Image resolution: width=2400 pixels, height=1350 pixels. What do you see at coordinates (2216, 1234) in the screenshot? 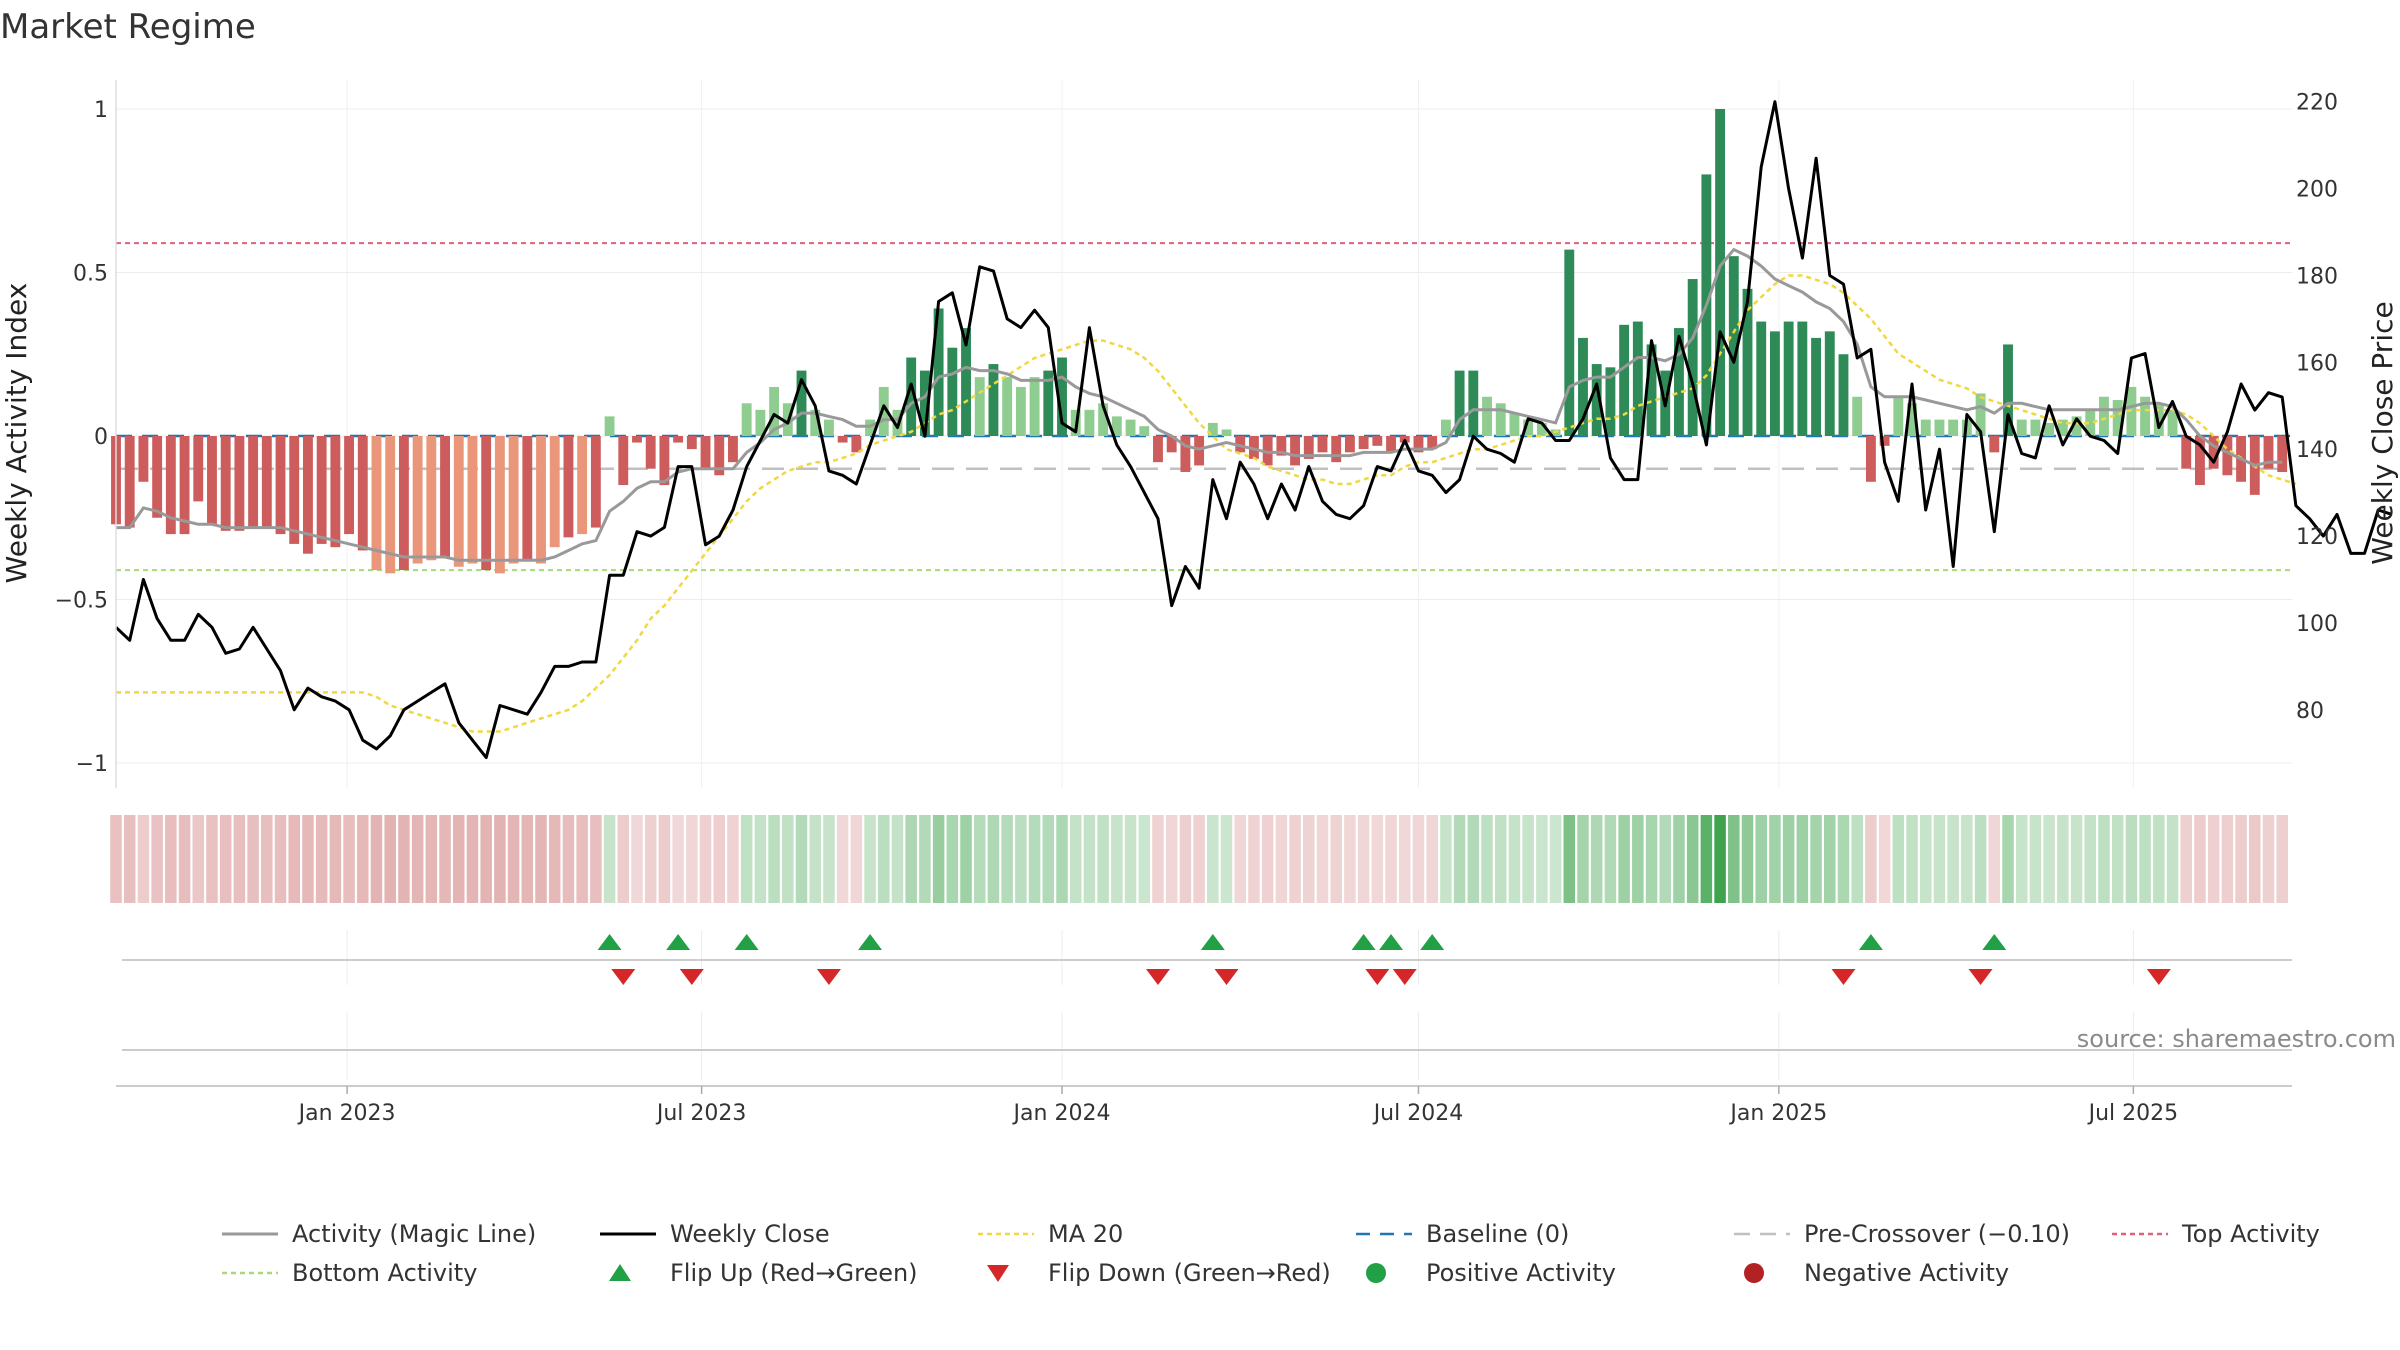
I see `legend-item-top-activity: Top Activity` at bounding box center [2216, 1234].